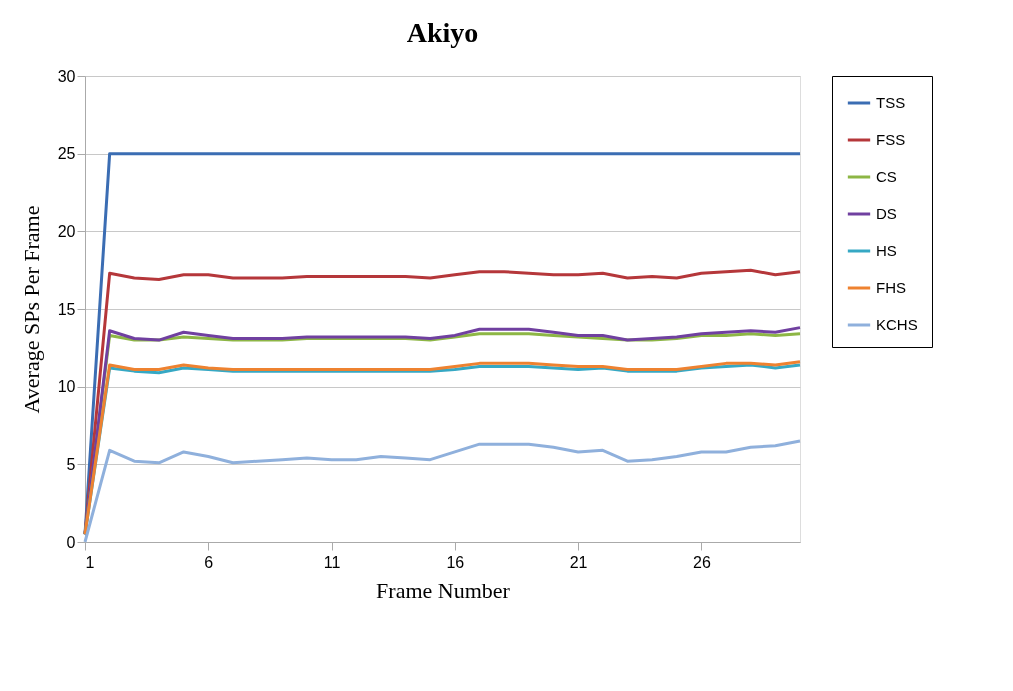 The height and width of the screenshot is (691, 1013). Describe the element at coordinates (886, 250) in the screenshot. I see `legend-label: HS` at that location.